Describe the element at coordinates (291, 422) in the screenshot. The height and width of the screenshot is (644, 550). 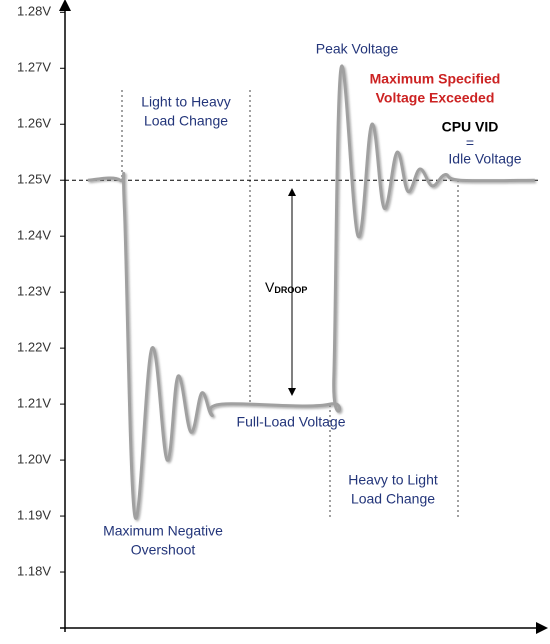
I see `annotation: Full-Load Voltage` at that location.